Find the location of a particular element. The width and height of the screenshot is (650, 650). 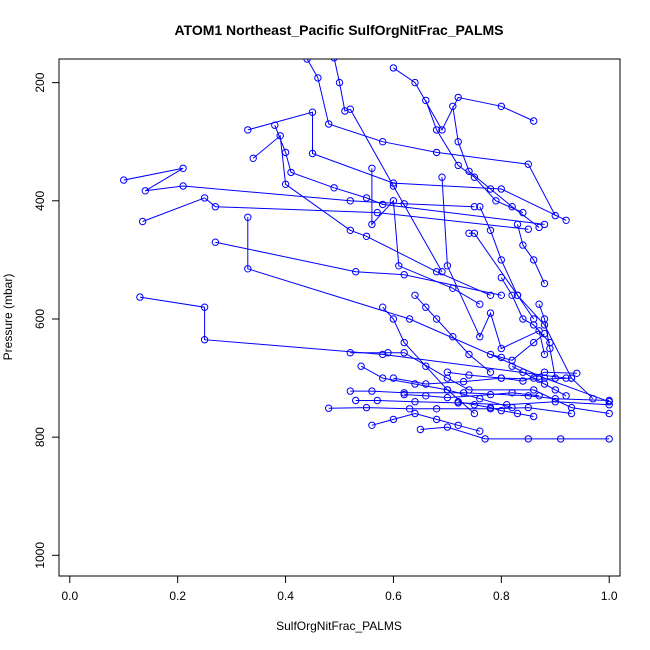

x-axis-label: SulfOrgNitFrac_PALMS is located at coordinates (339, 626).